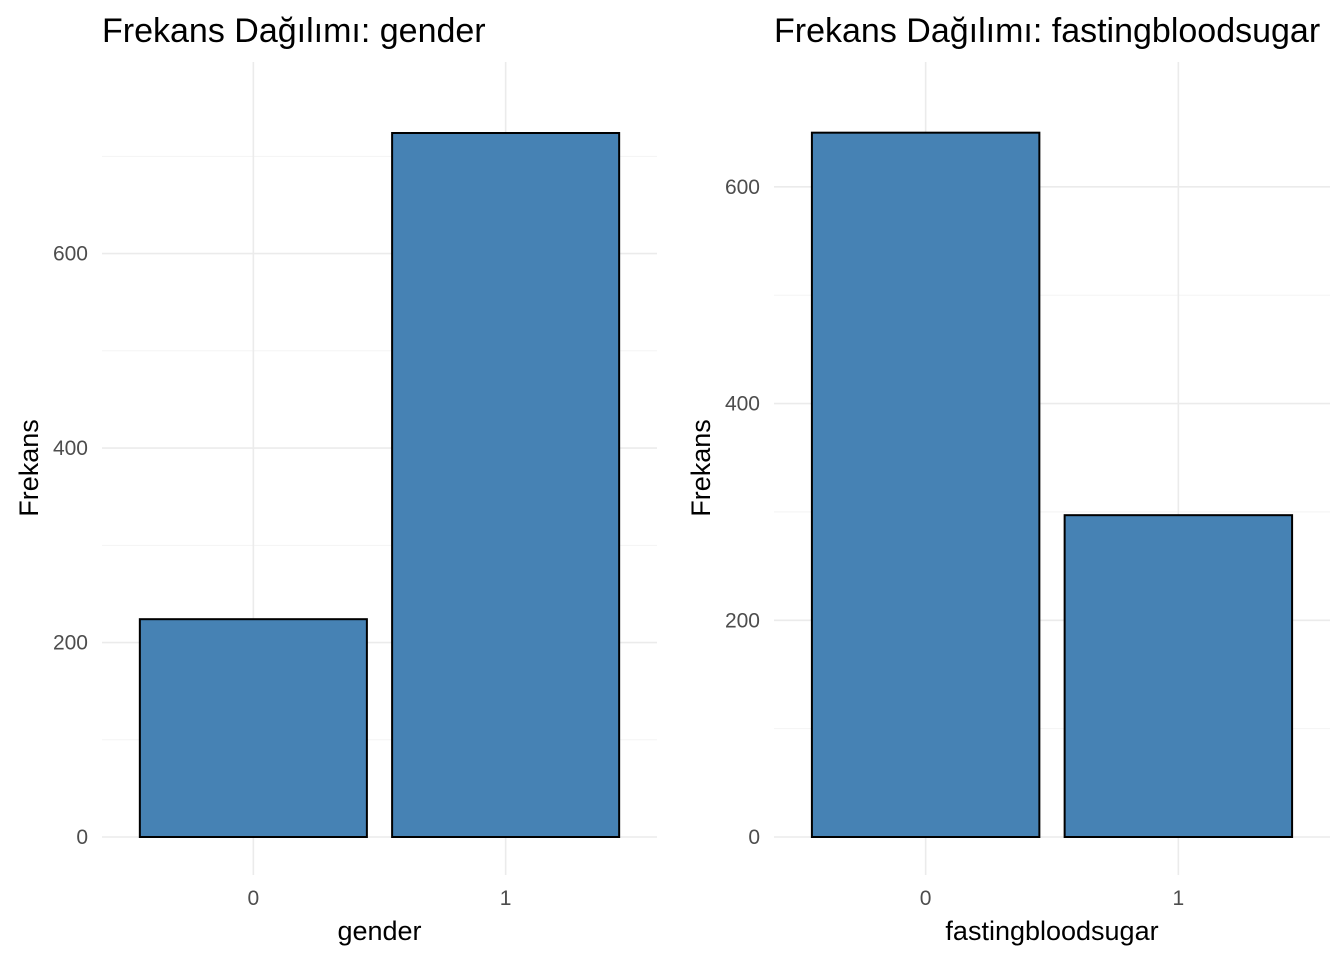  Describe the element at coordinates (1047, 31) in the screenshot. I see `chart-title: Frekans Dağılımı: fastingbloodsugar` at that location.